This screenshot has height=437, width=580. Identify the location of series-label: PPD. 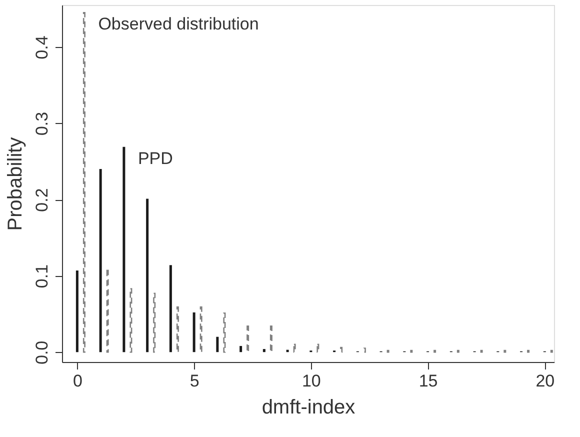
(155, 158).